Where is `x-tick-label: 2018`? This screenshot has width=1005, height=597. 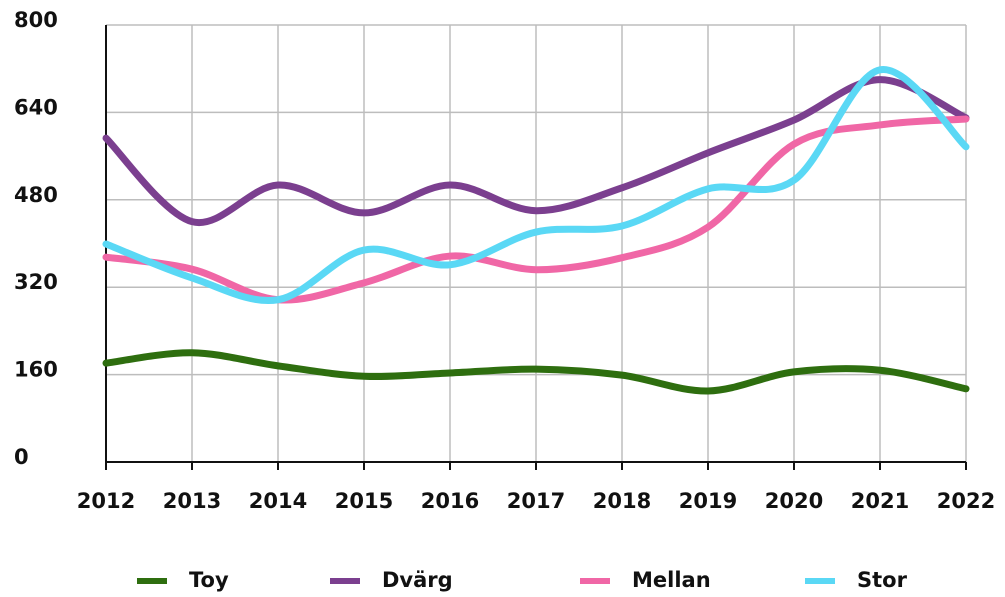
x-tick-label: 2018 is located at coordinates (622, 501).